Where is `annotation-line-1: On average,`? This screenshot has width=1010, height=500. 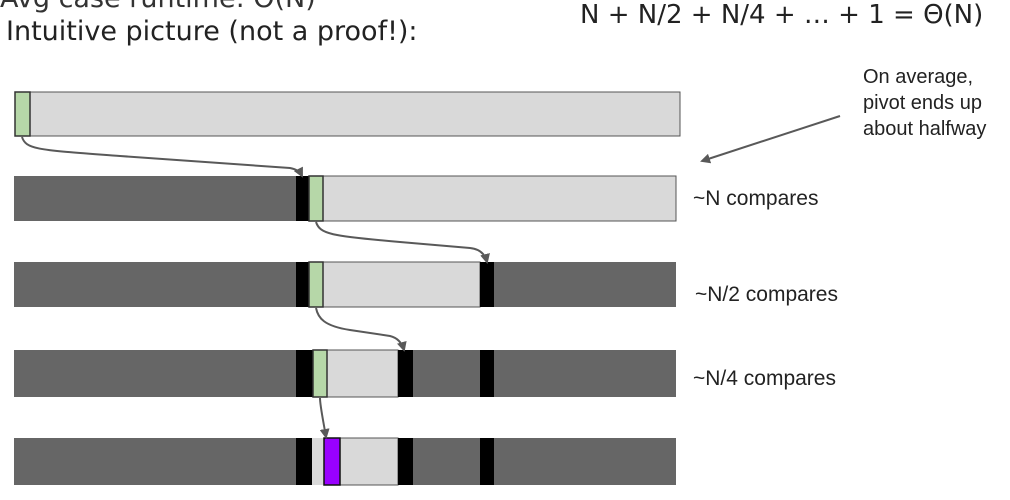
annotation-line-1: On average, is located at coordinates (918, 77).